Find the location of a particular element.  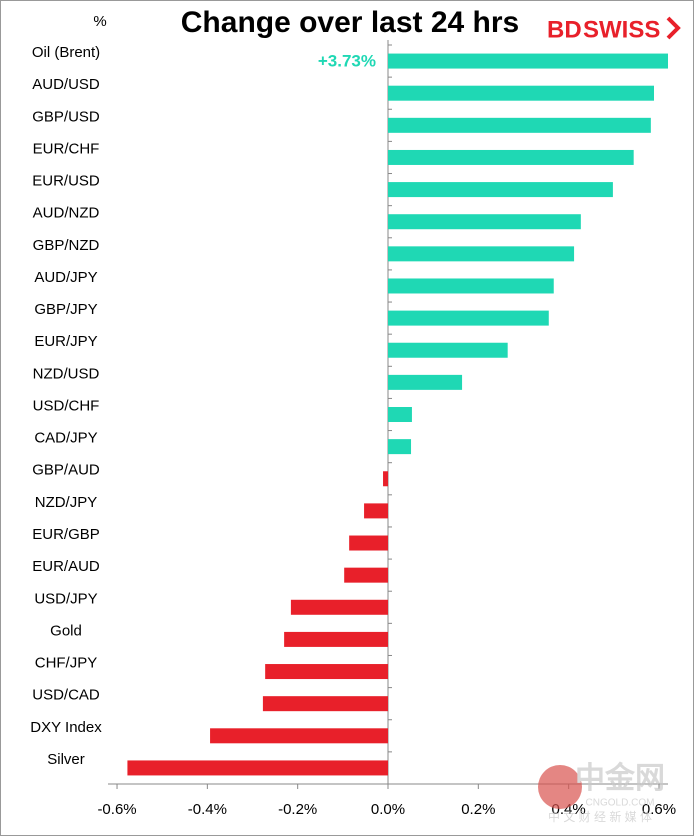

y-tick-label: AUD/NZD is located at coordinates (66, 213).